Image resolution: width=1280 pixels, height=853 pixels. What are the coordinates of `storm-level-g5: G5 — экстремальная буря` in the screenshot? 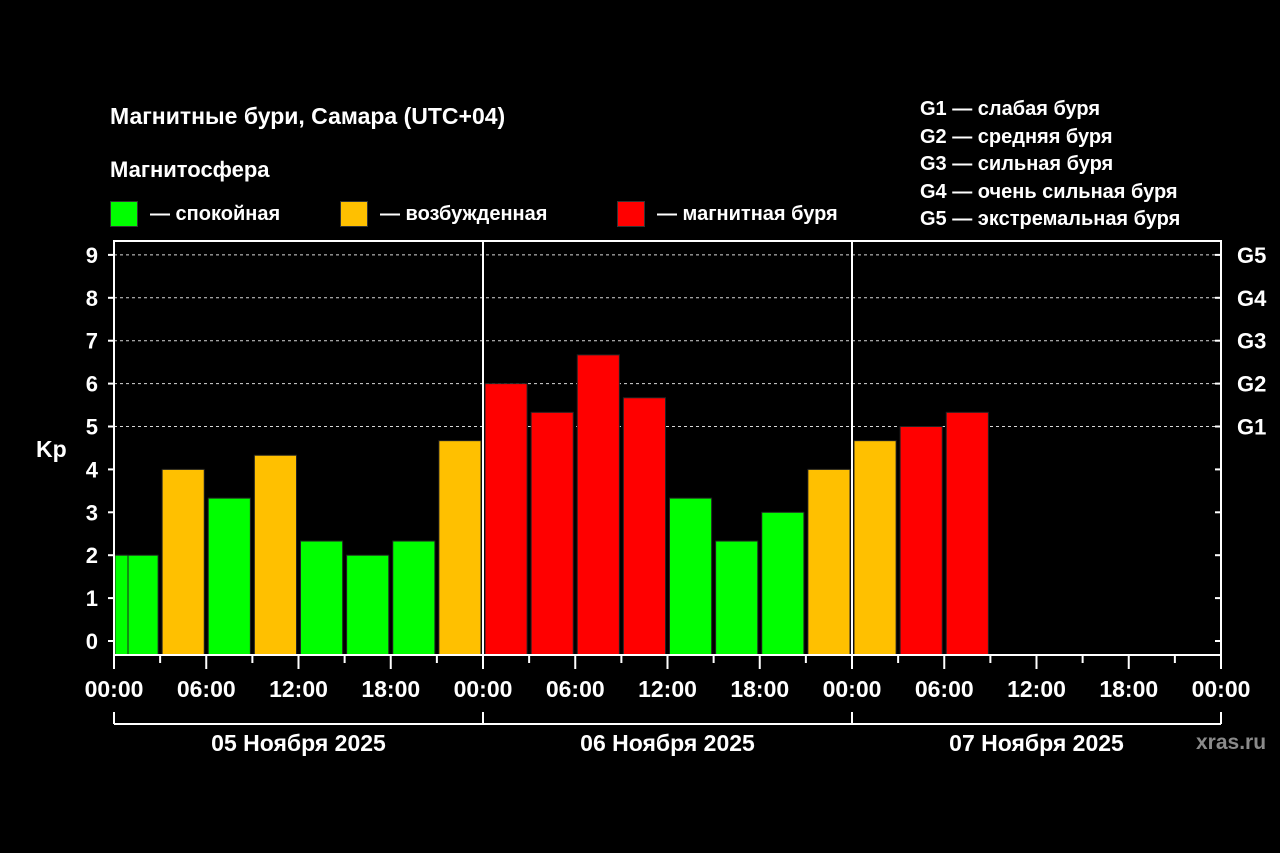 It's located at (1050, 219).